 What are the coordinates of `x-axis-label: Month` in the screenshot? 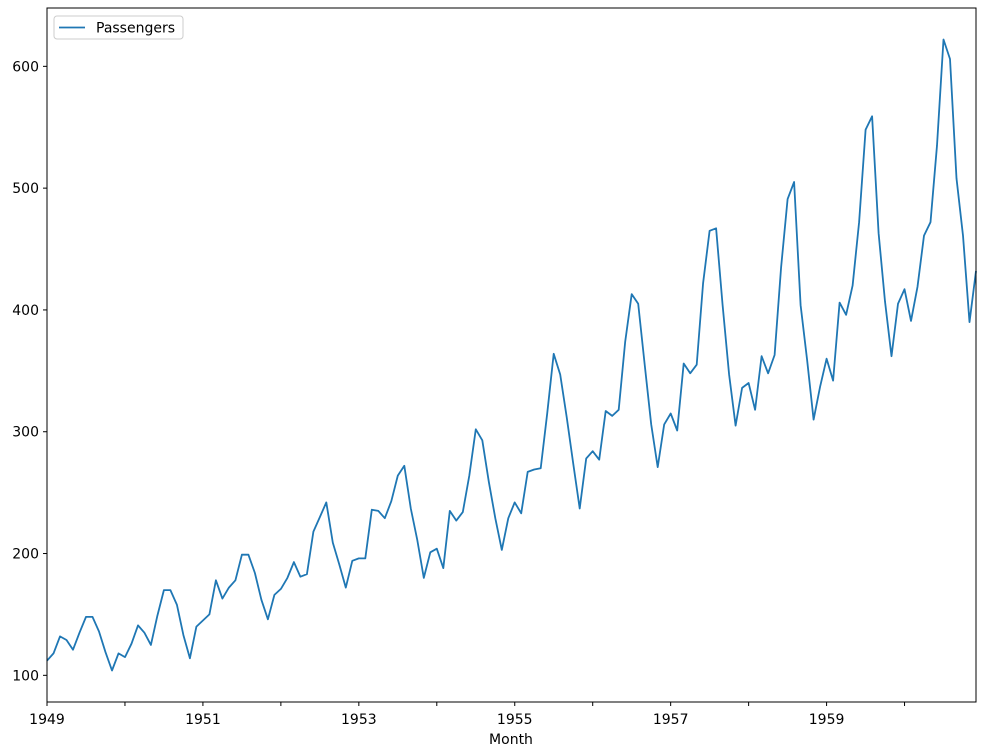 It's located at (511, 740).